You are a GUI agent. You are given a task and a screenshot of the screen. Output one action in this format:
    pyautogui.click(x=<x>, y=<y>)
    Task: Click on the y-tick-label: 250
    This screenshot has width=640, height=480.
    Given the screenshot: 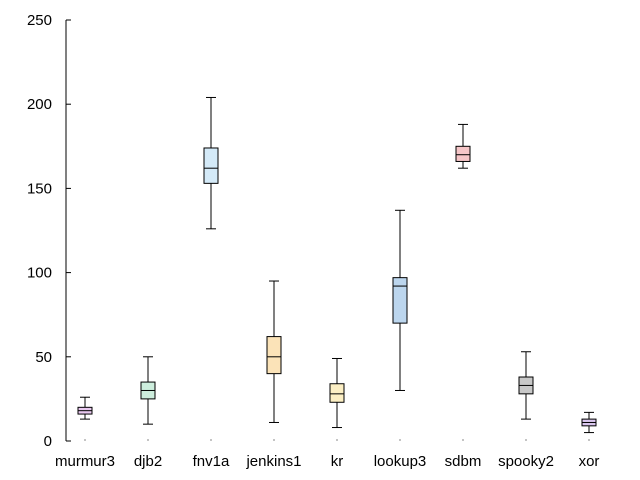 What is the action you would take?
    pyautogui.click(x=39, y=20)
    